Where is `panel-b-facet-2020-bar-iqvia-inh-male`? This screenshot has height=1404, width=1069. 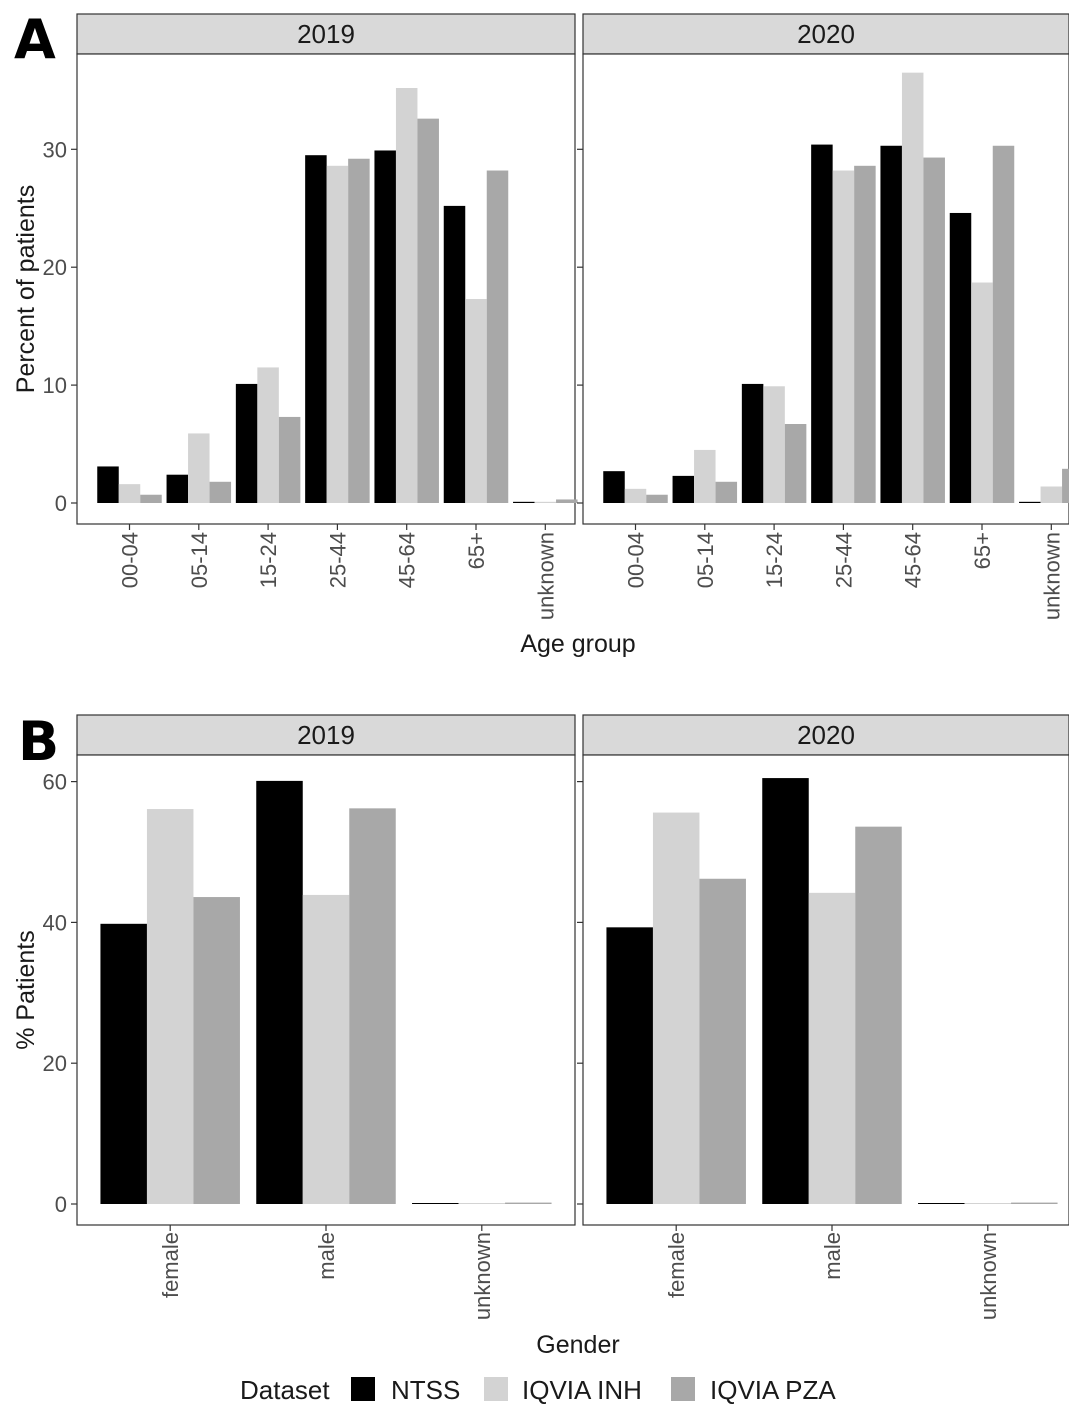 panel-b-facet-2020-bar-iqvia-inh-male is located at coordinates (832, 1048).